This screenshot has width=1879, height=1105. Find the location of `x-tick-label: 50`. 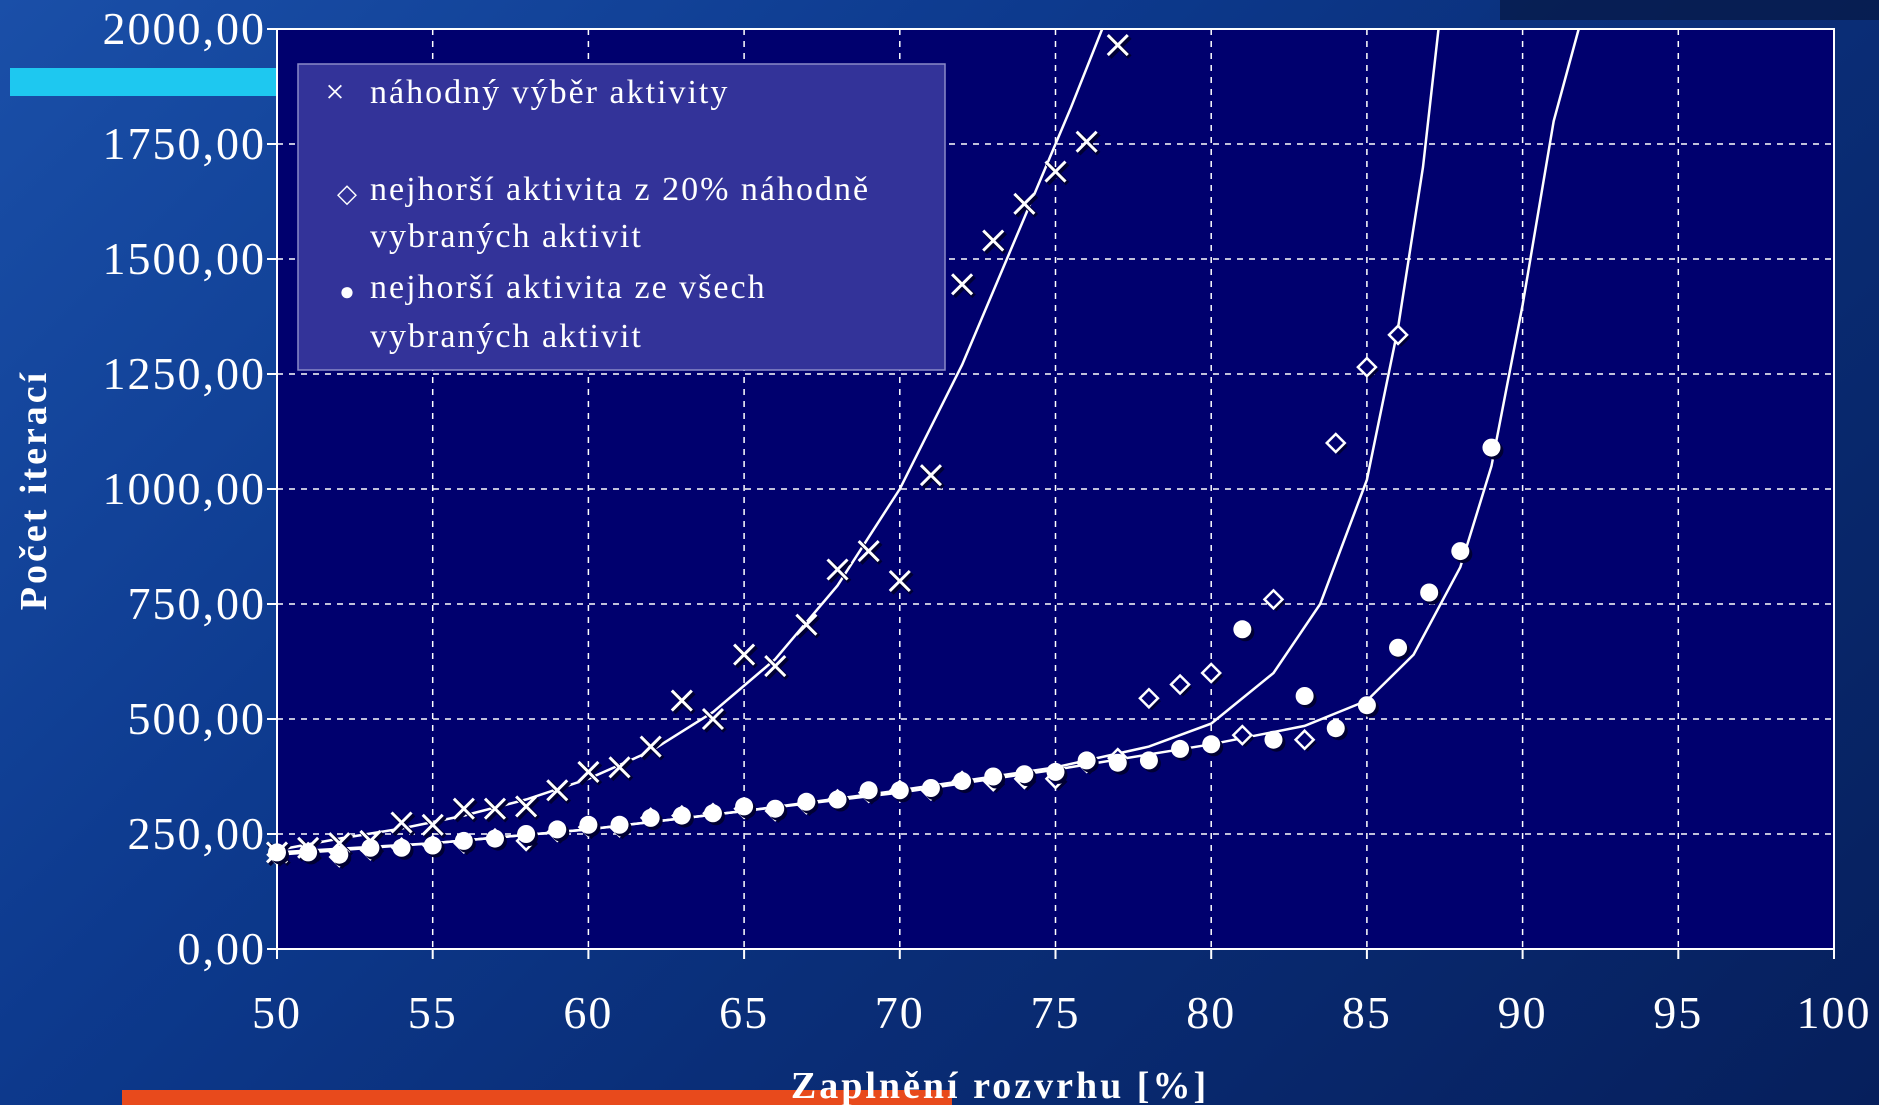

x-tick-label: 50 is located at coordinates (277, 1012).